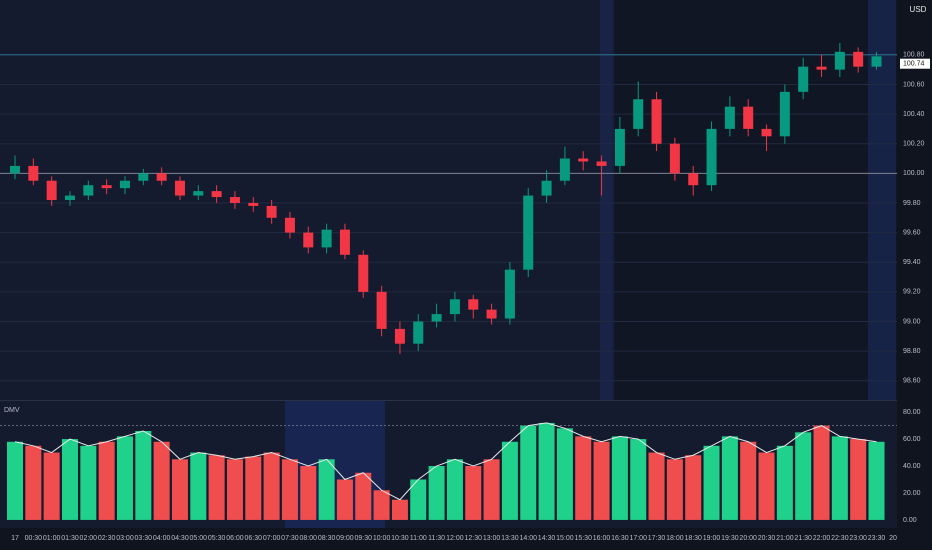 The image size is (932, 550). Describe the element at coordinates (364, 538) in the screenshot. I see `x-tick-label: 09:30` at that location.